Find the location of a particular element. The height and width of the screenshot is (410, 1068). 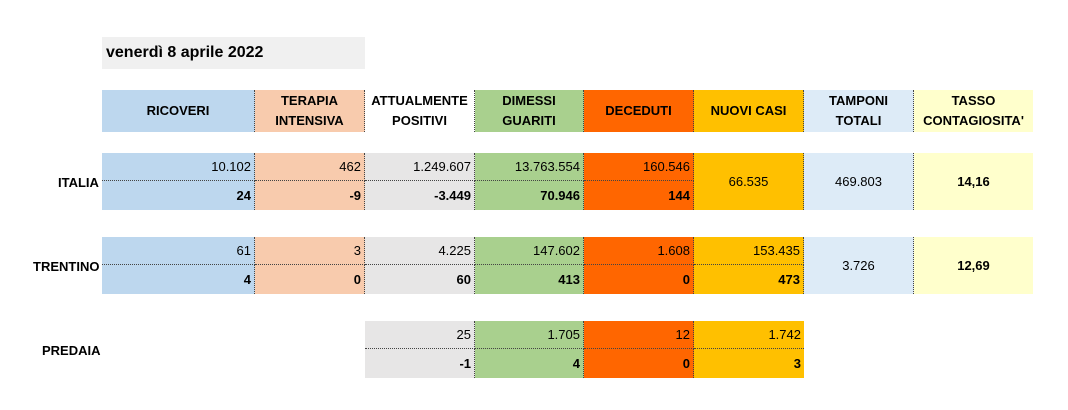

italia-dimessi: 13.763.554 is located at coordinates (529, 167).